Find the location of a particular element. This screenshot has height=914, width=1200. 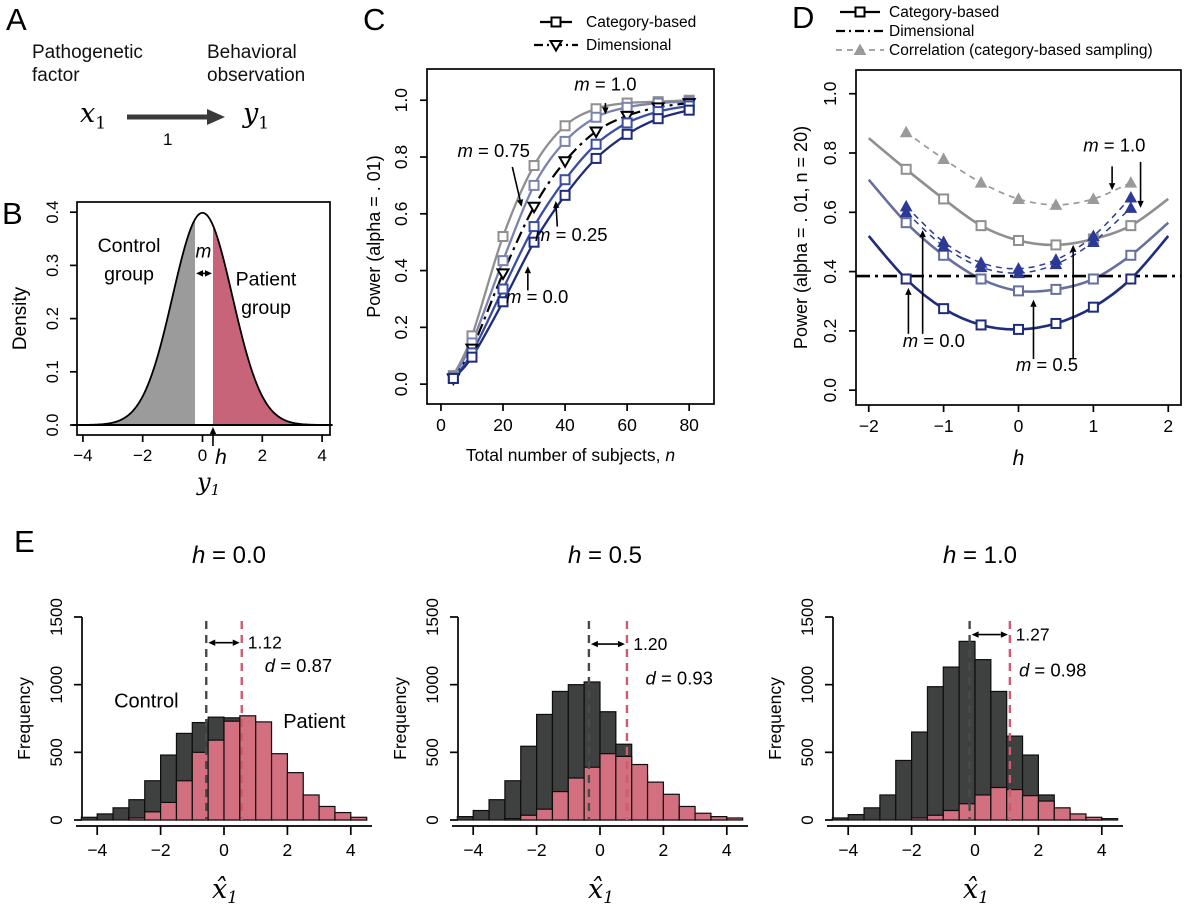

svg-text: 0.1 is located at coordinates (53, 371).